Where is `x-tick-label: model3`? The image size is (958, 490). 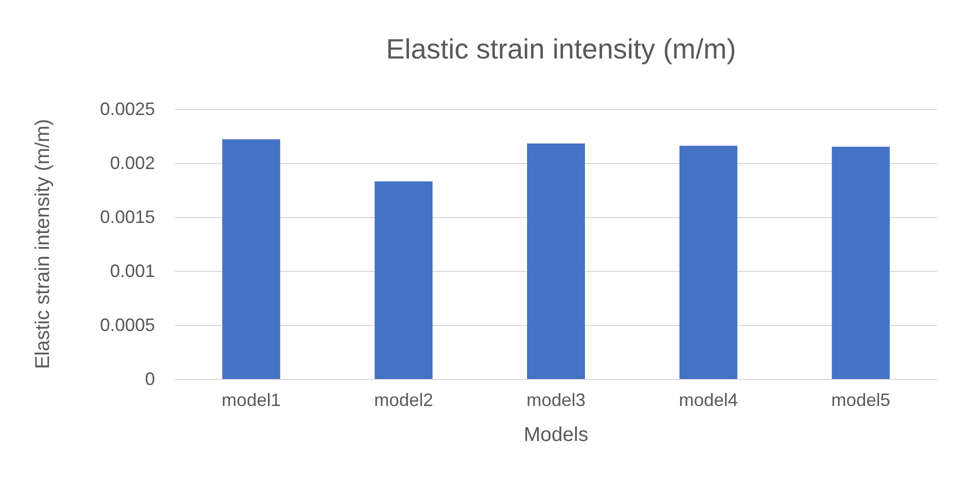
x-tick-label: model3 is located at coordinates (556, 400).